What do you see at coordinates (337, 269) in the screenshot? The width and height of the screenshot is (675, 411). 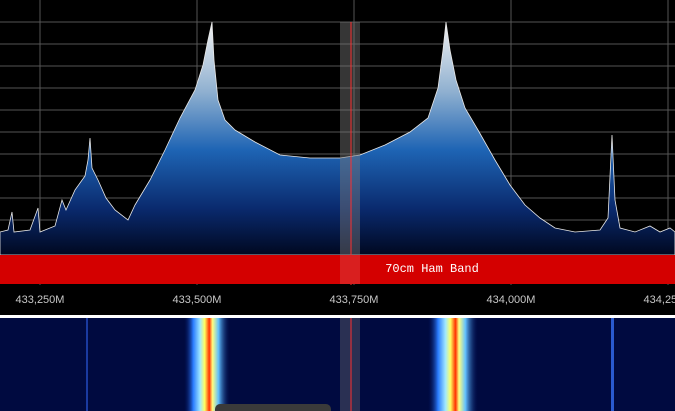 I see `band-bar` at bounding box center [337, 269].